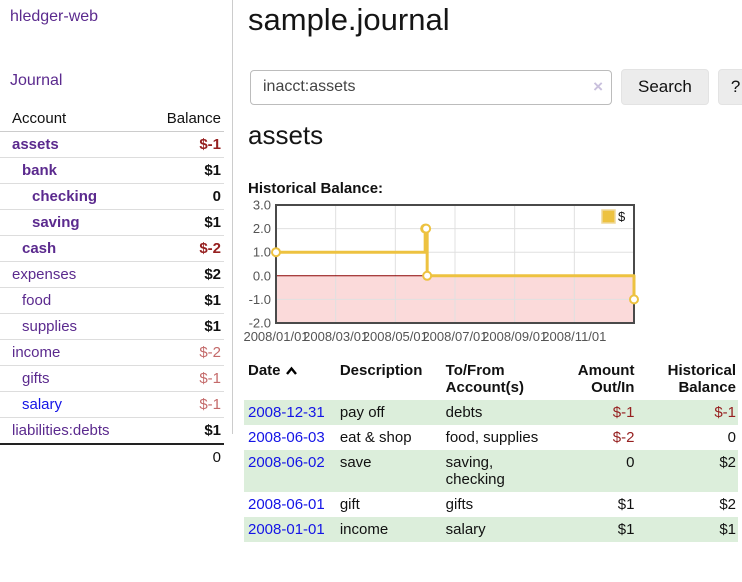 This screenshot has width=742, height=582. I want to click on sidebar-account-row: checking 0, so click(112, 196).